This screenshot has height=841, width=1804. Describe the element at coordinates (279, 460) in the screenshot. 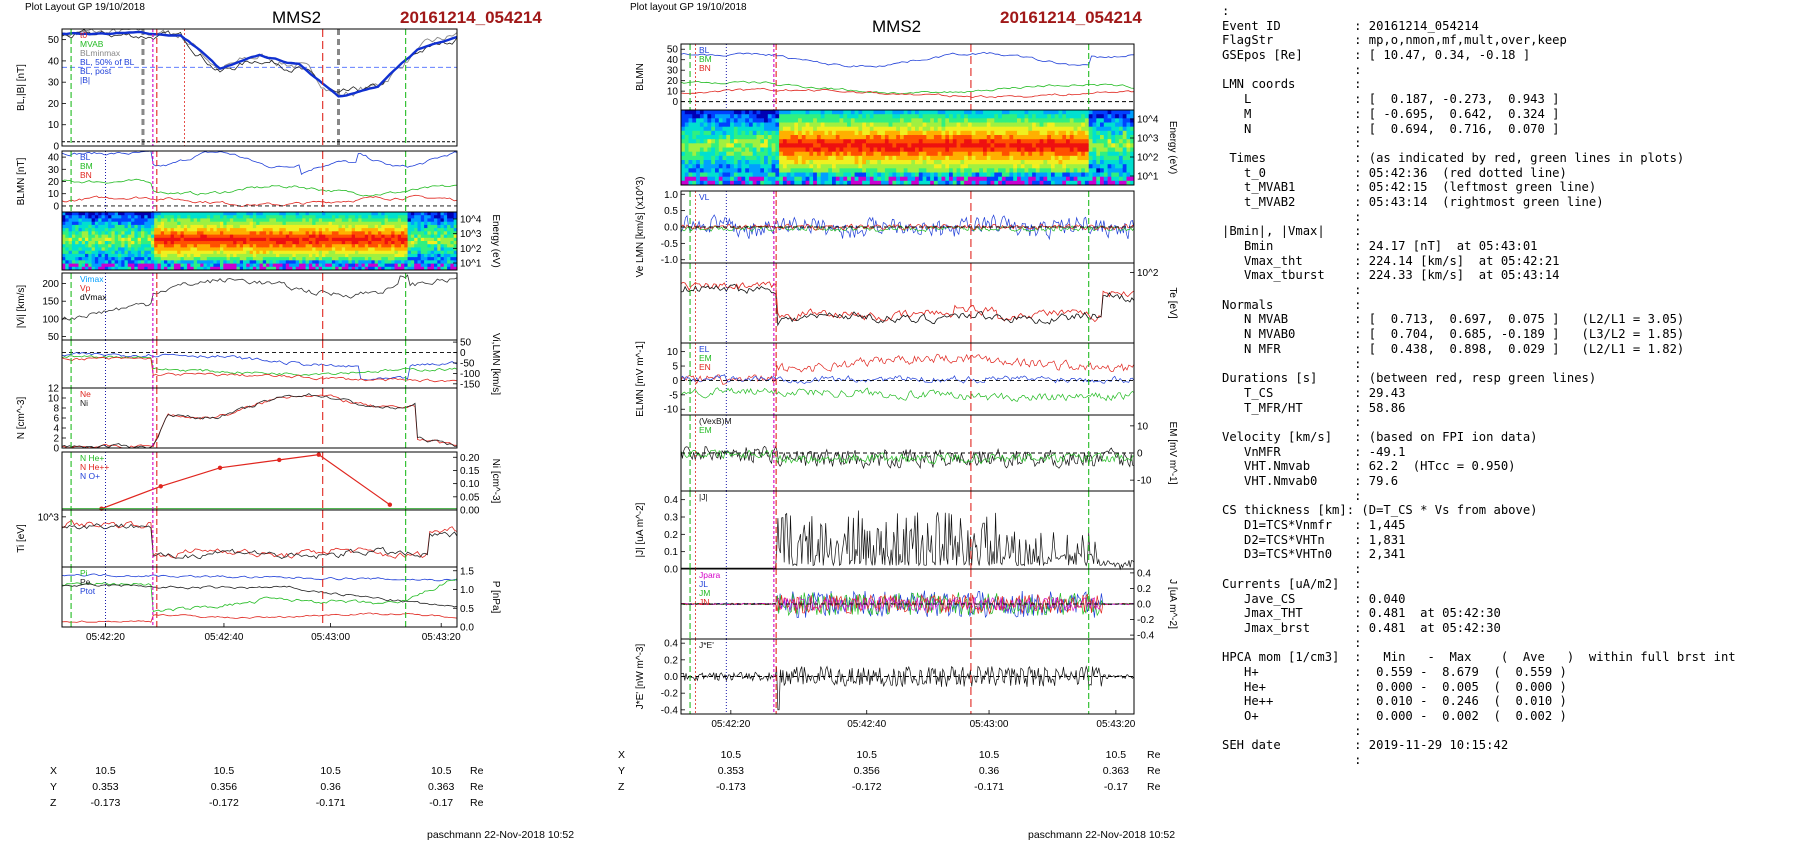

I see `data-point` at that location.